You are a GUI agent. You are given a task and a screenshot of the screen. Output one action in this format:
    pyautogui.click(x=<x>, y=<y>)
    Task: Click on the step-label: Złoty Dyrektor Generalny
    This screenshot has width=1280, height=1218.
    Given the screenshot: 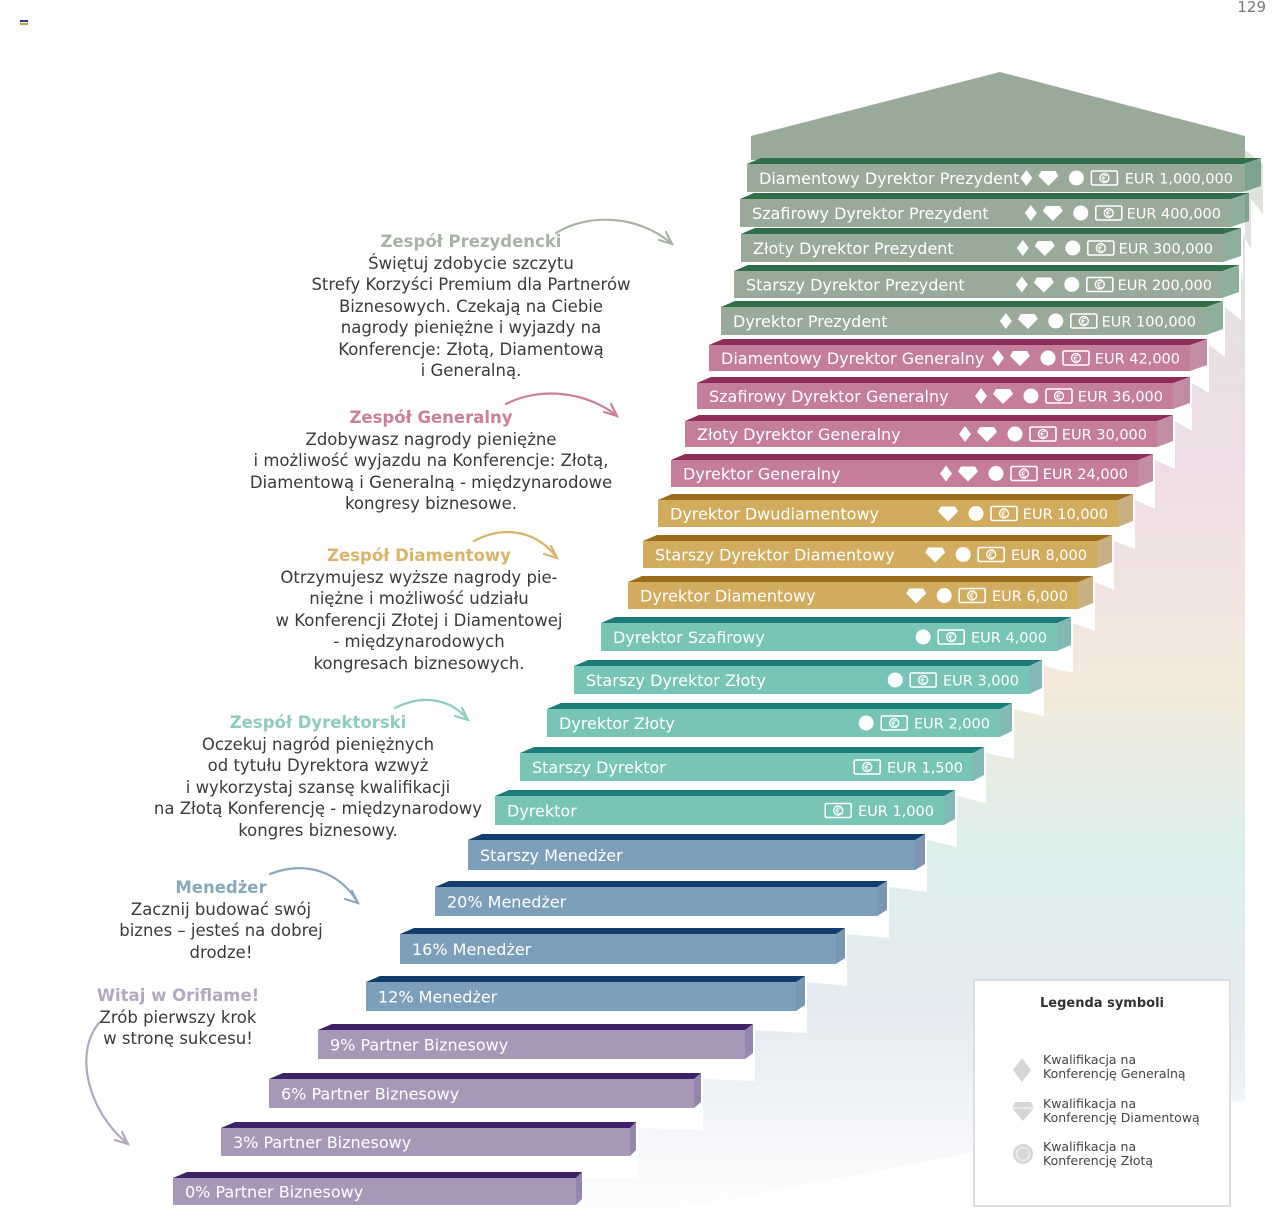 What is the action you would take?
    pyautogui.click(x=799, y=434)
    